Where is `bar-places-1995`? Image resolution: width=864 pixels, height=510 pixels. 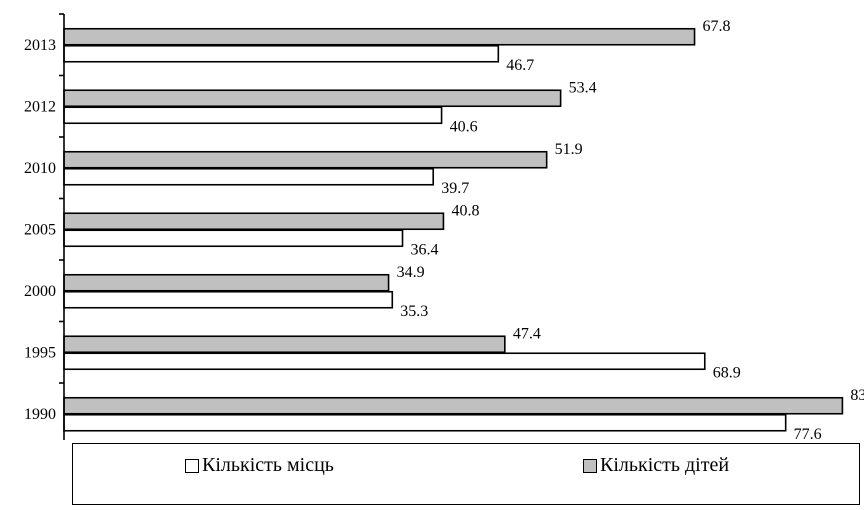
bar-places-1995 is located at coordinates (384, 361).